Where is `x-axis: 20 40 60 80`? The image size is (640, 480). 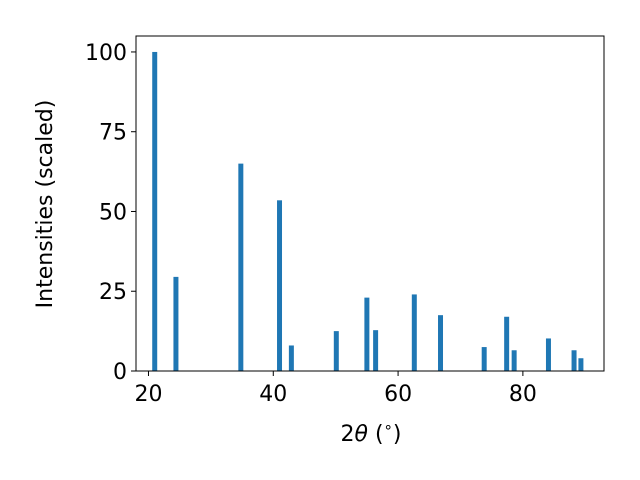 x-axis: 20 40 60 80 is located at coordinates (335, 389).